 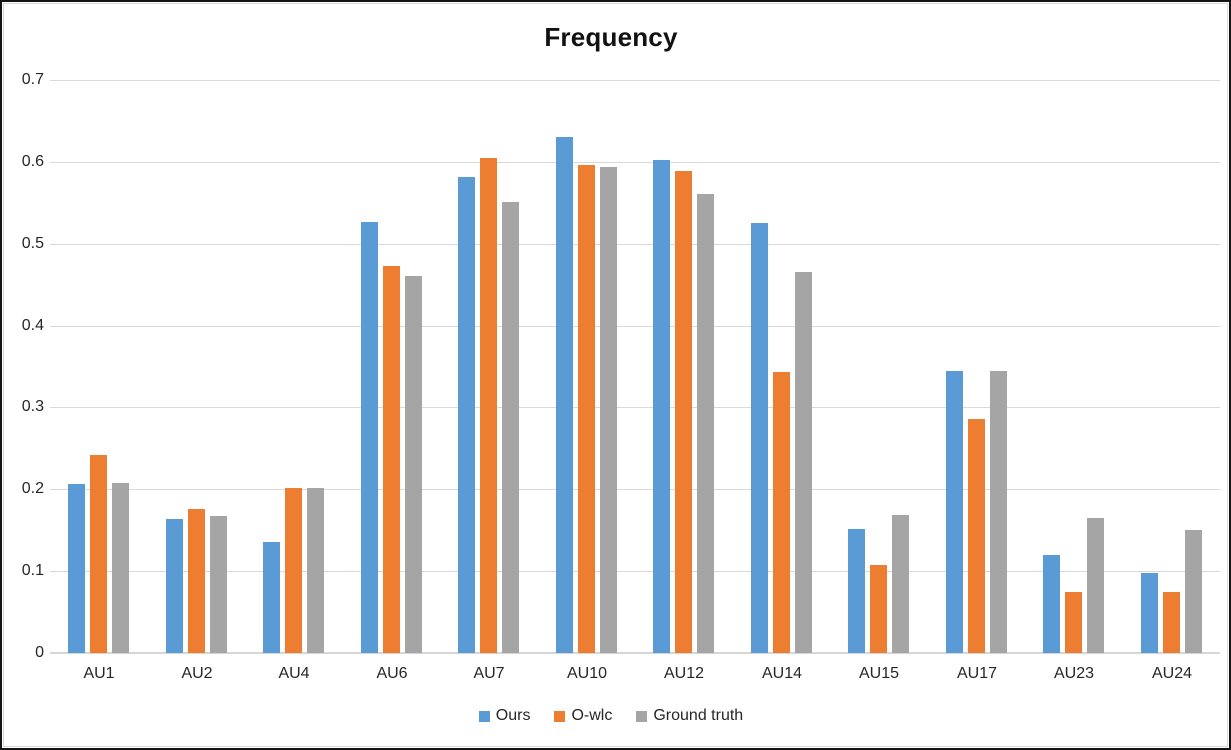 I want to click on bar-ours-au12, so click(x=661, y=406).